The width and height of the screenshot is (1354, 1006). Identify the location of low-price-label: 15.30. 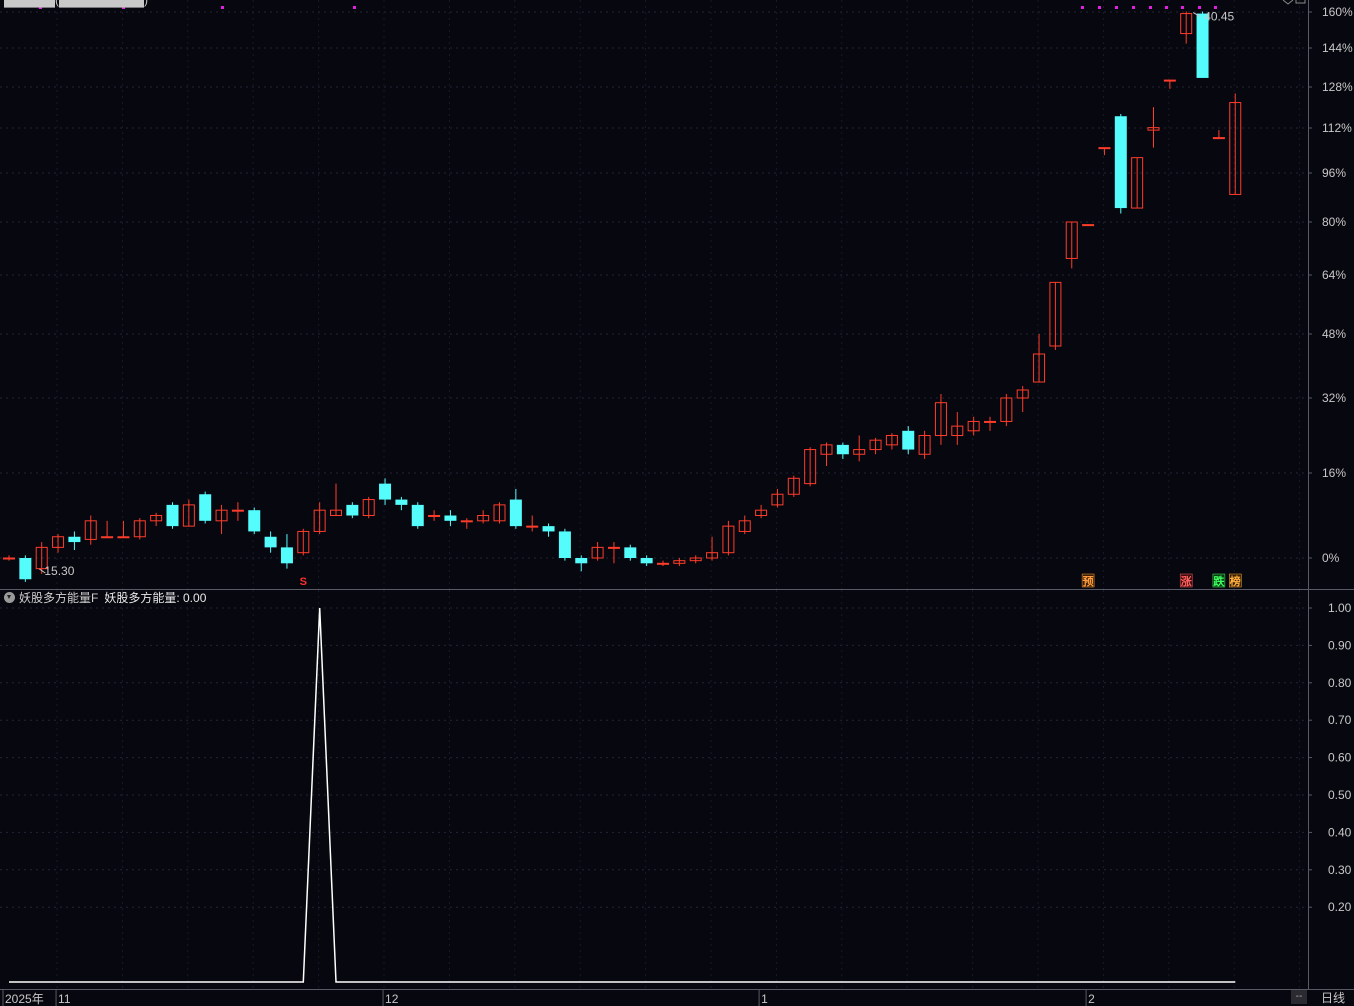
(59, 571).